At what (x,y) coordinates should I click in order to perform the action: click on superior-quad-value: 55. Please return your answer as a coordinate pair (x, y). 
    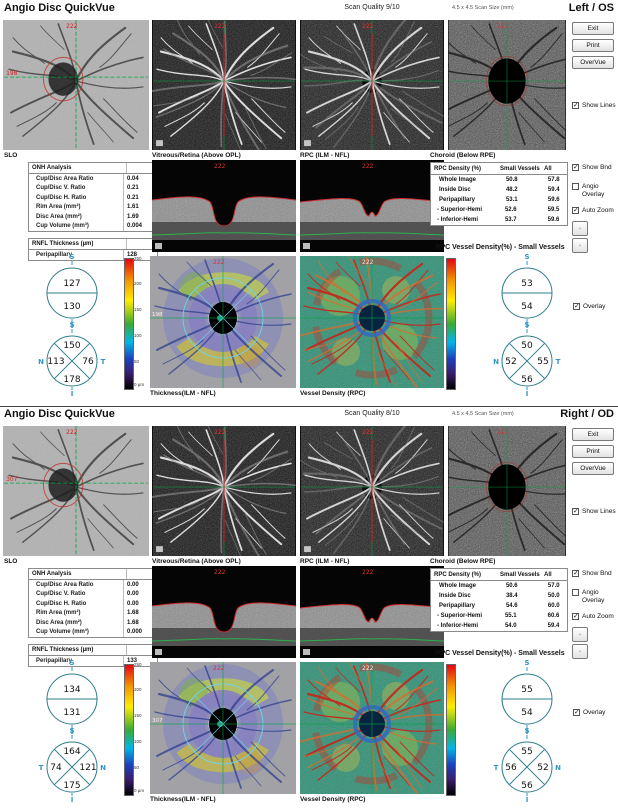
    Looking at the image, I should click on (526, 752).